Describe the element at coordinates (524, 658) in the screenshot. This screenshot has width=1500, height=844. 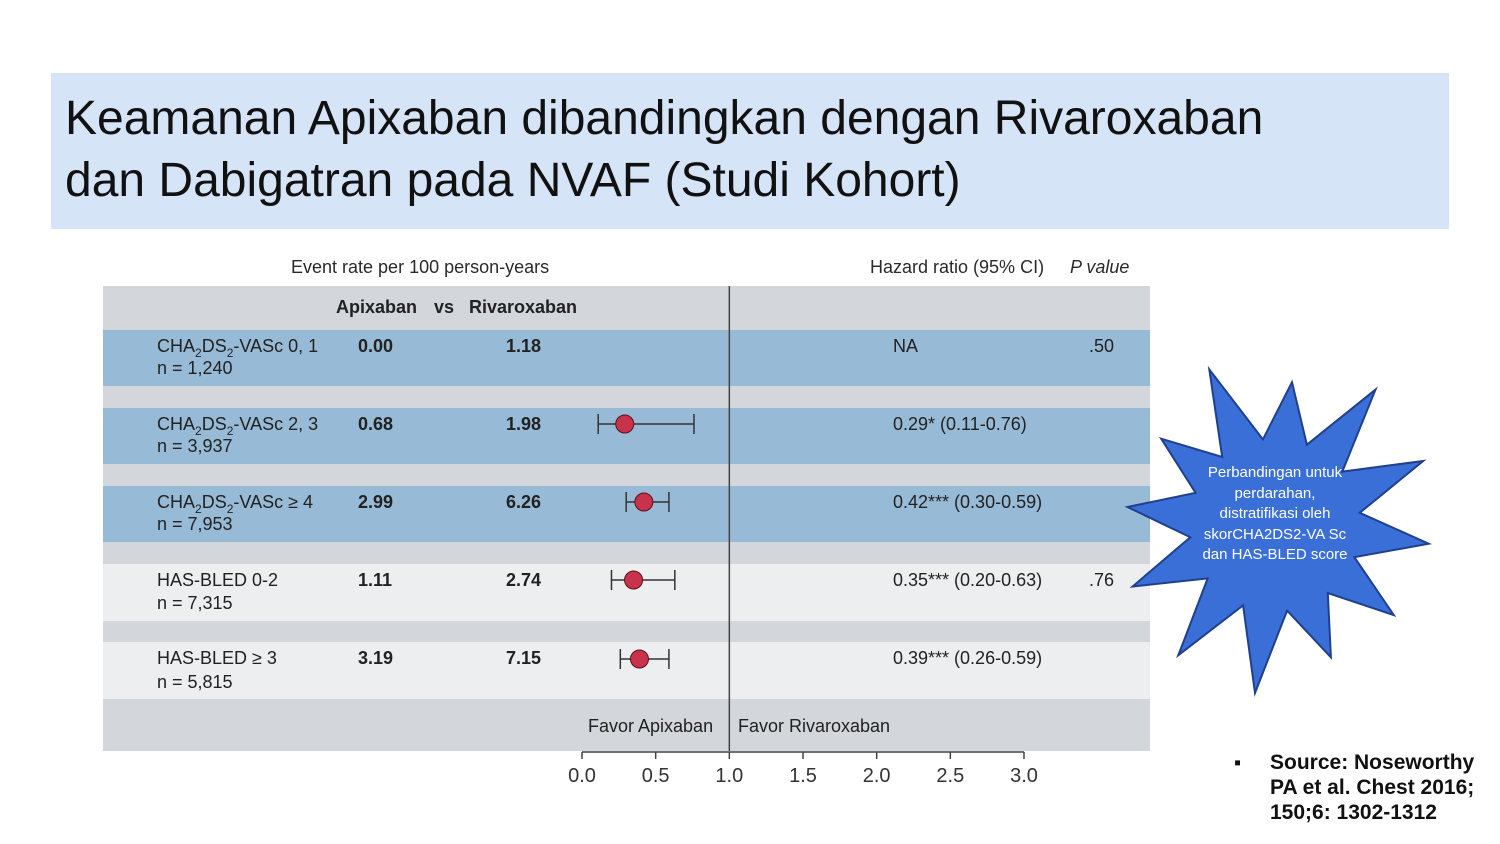
I see `rivaroxaban-rate: 7.15` at that location.